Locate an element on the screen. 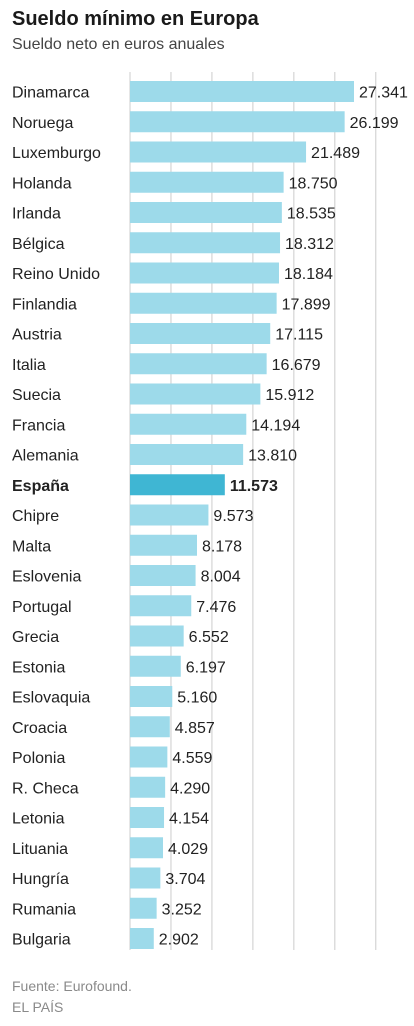  value-label: 4.559 is located at coordinates (192, 758).